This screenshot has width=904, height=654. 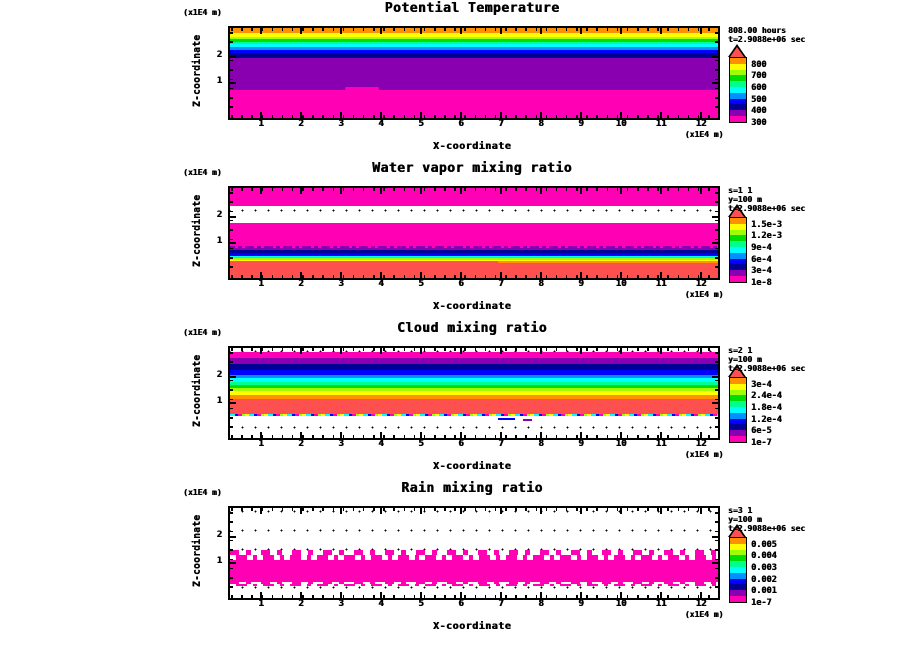 I want to click on speckle-row, so click(x=474, y=582).